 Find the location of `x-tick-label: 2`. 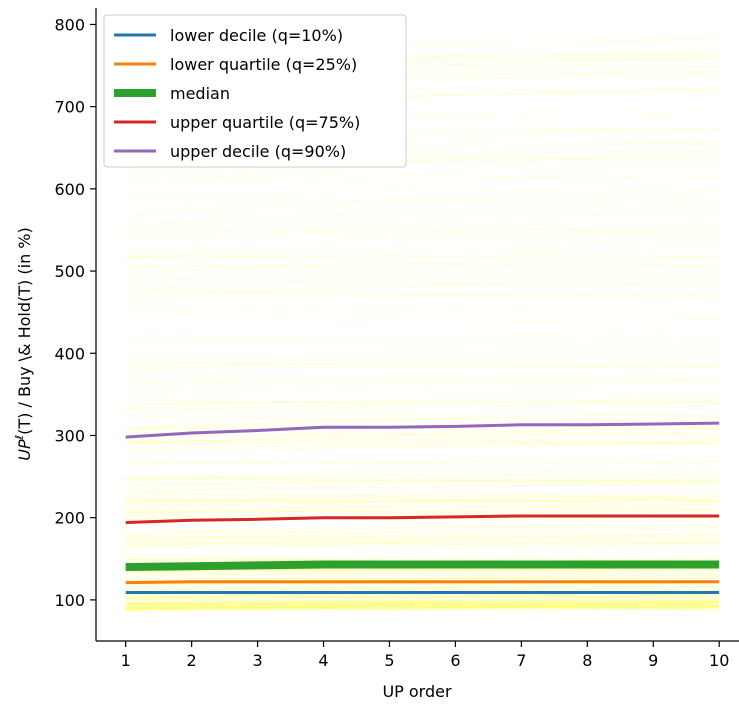

x-tick-label: 2 is located at coordinates (192, 660).